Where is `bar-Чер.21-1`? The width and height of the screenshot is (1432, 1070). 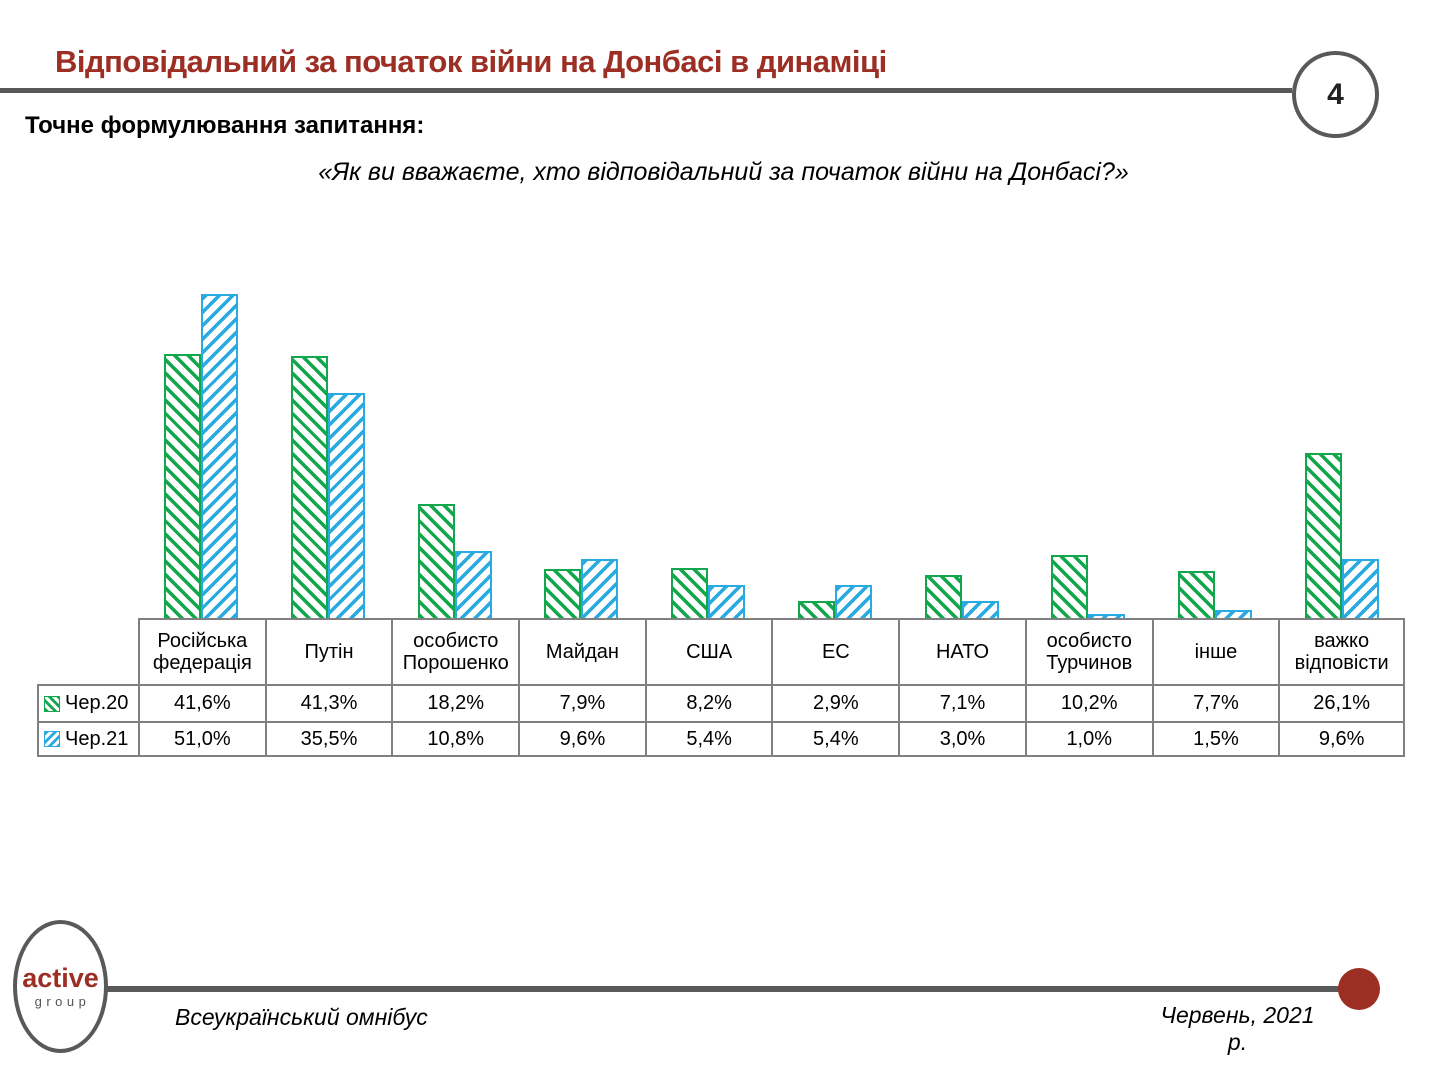
bar-Чер.21-1 is located at coordinates (220, 456).